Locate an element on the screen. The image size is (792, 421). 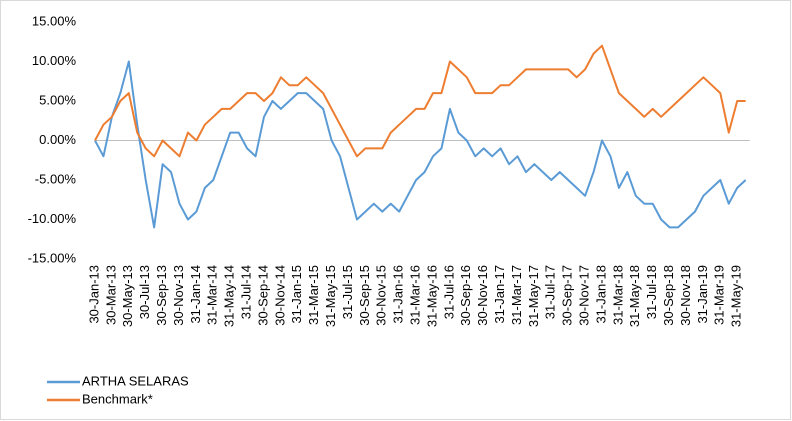
x-tick-label: 31-Jan-15 is located at coordinates (296, 294).